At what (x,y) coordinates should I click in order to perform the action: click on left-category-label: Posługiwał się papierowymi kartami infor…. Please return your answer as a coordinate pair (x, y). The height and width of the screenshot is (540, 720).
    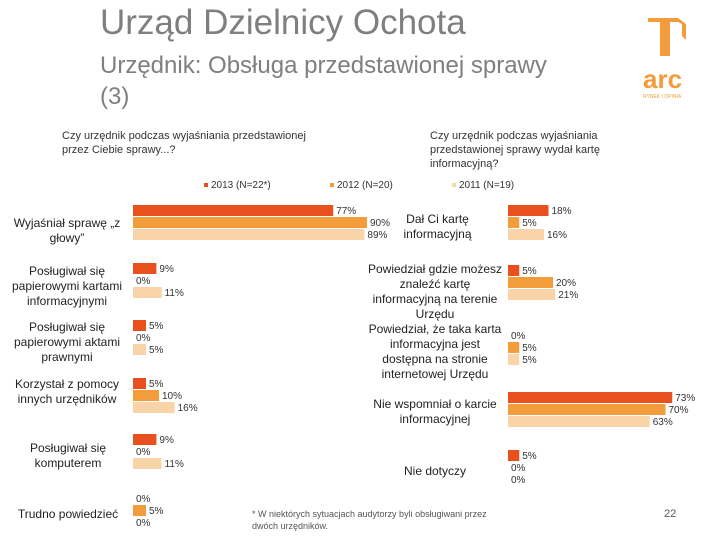
    Looking at the image, I should click on (67, 286).